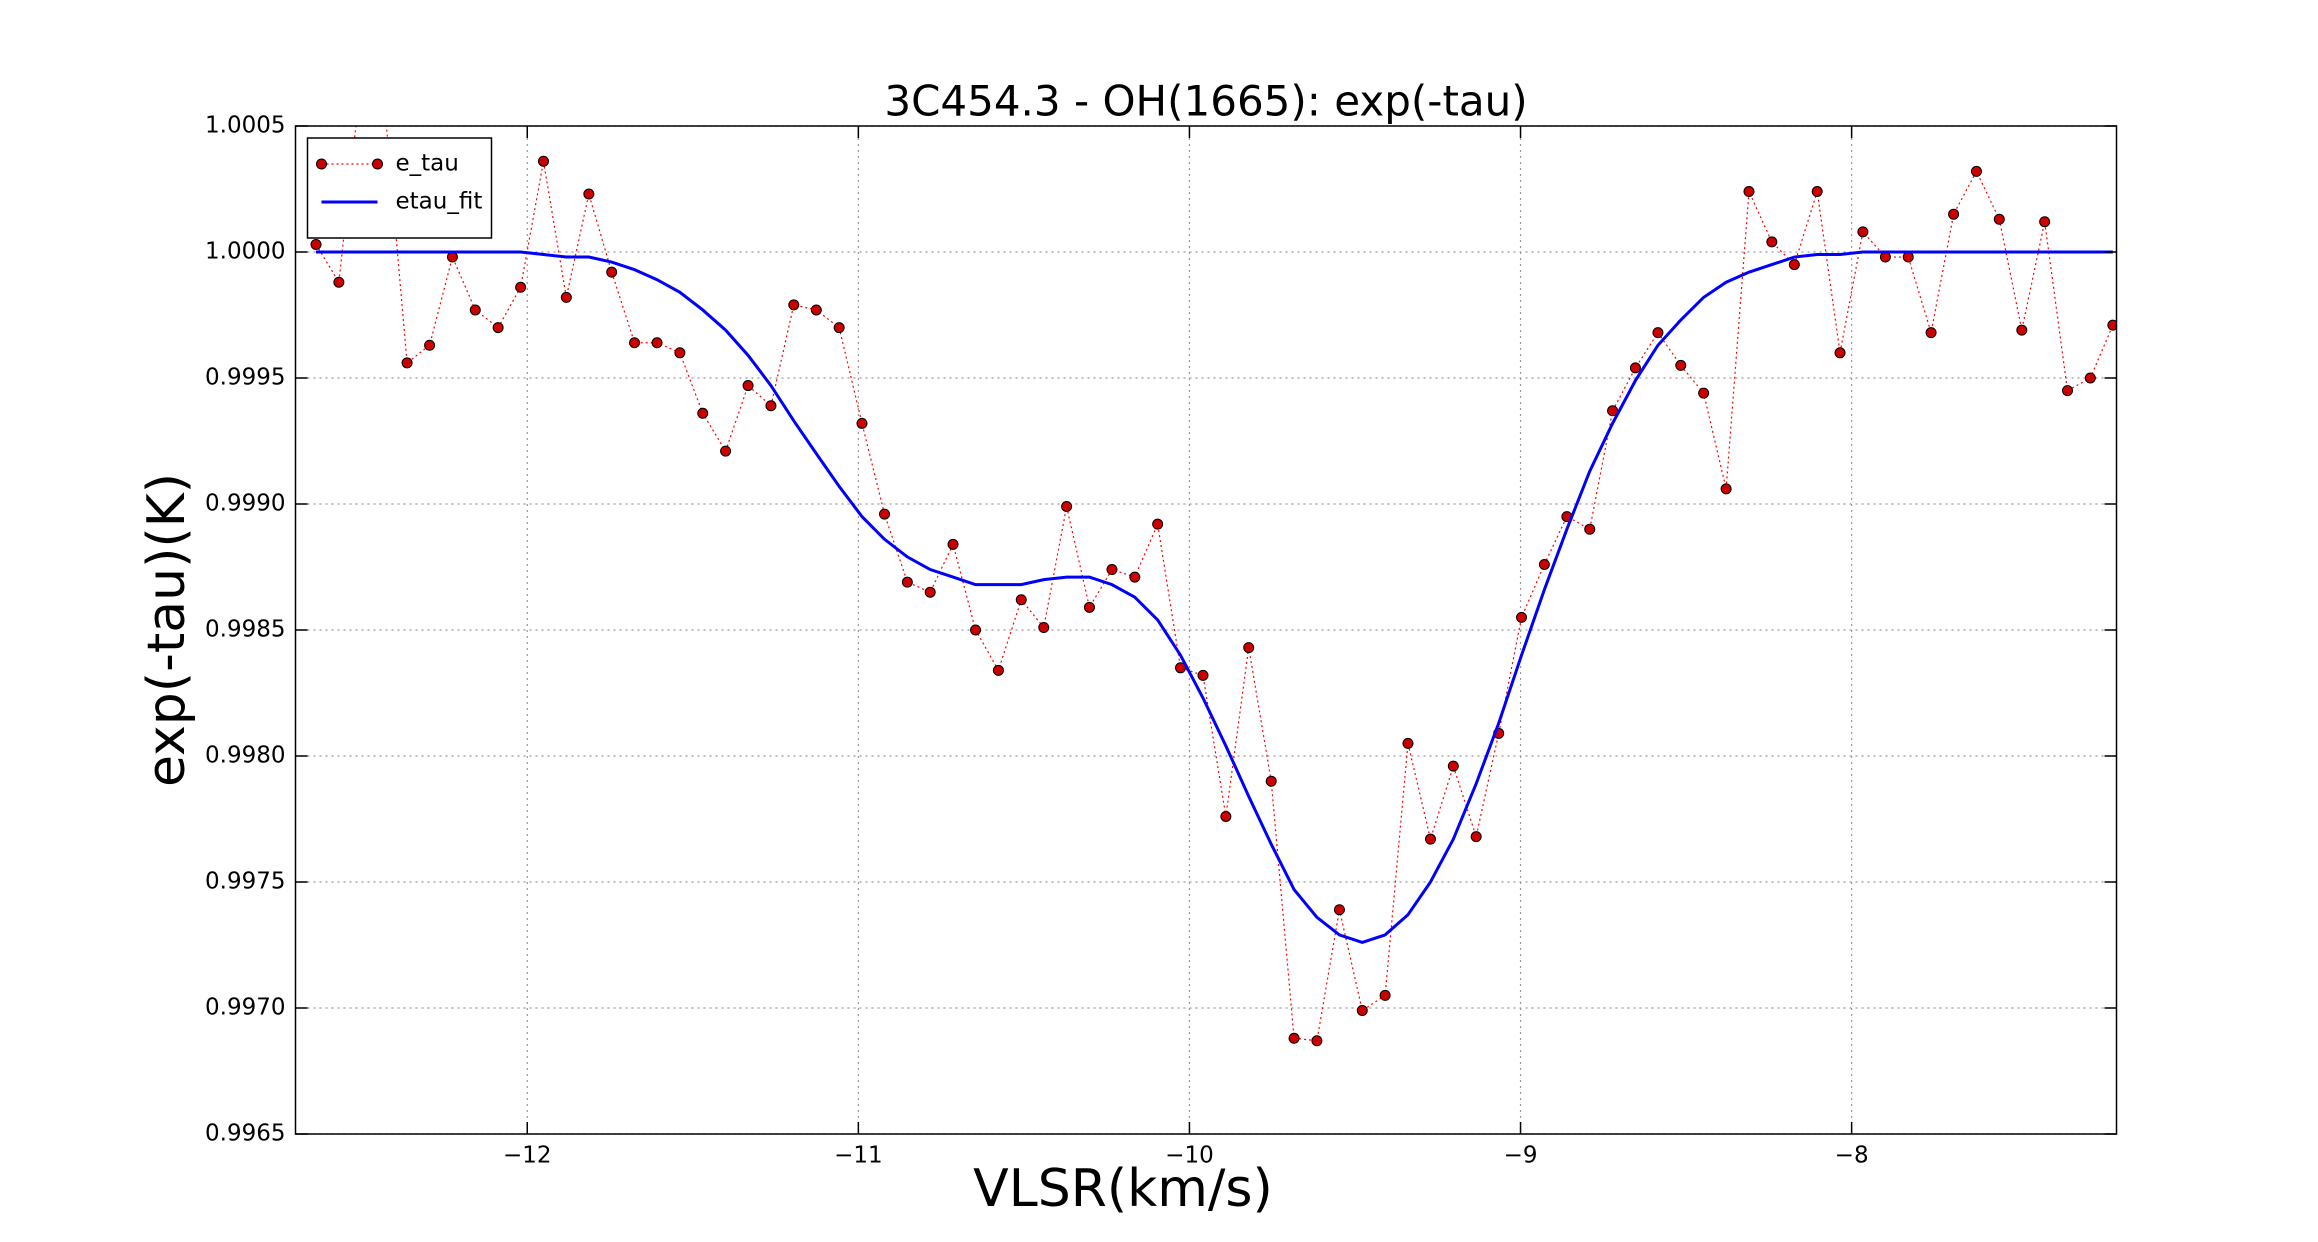 This screenshot has width=2318, height=1242. Describe the element at coordinates (1521, 1156) in the screenshot. I see `x-tick-label: −9` at that location.